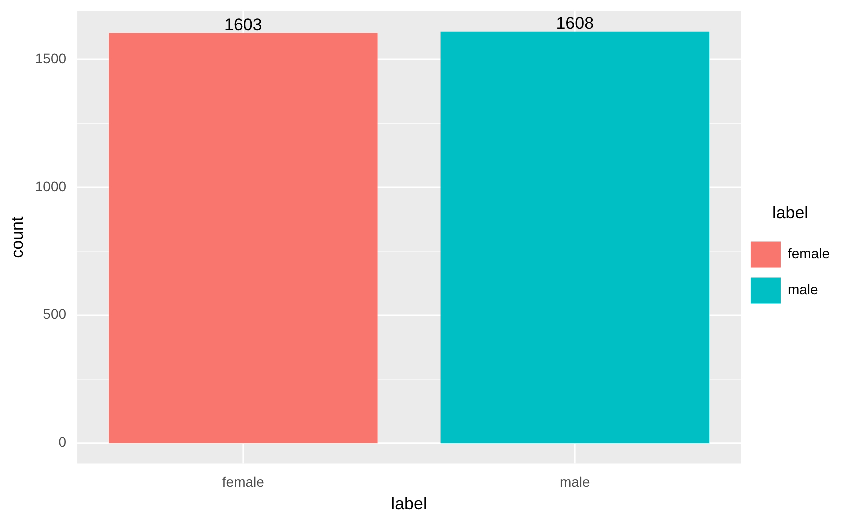  I want to click on data-label: 1603, so click(243, 24).